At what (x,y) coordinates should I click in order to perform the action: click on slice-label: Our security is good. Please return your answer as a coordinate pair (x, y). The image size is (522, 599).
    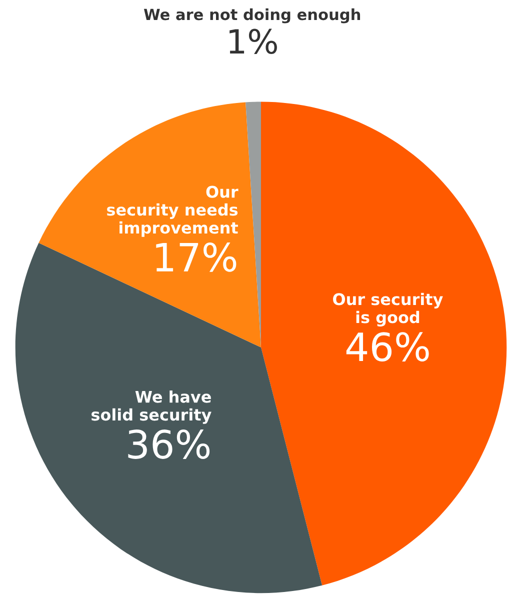
    Looking at the image, I should click on (388, 309).